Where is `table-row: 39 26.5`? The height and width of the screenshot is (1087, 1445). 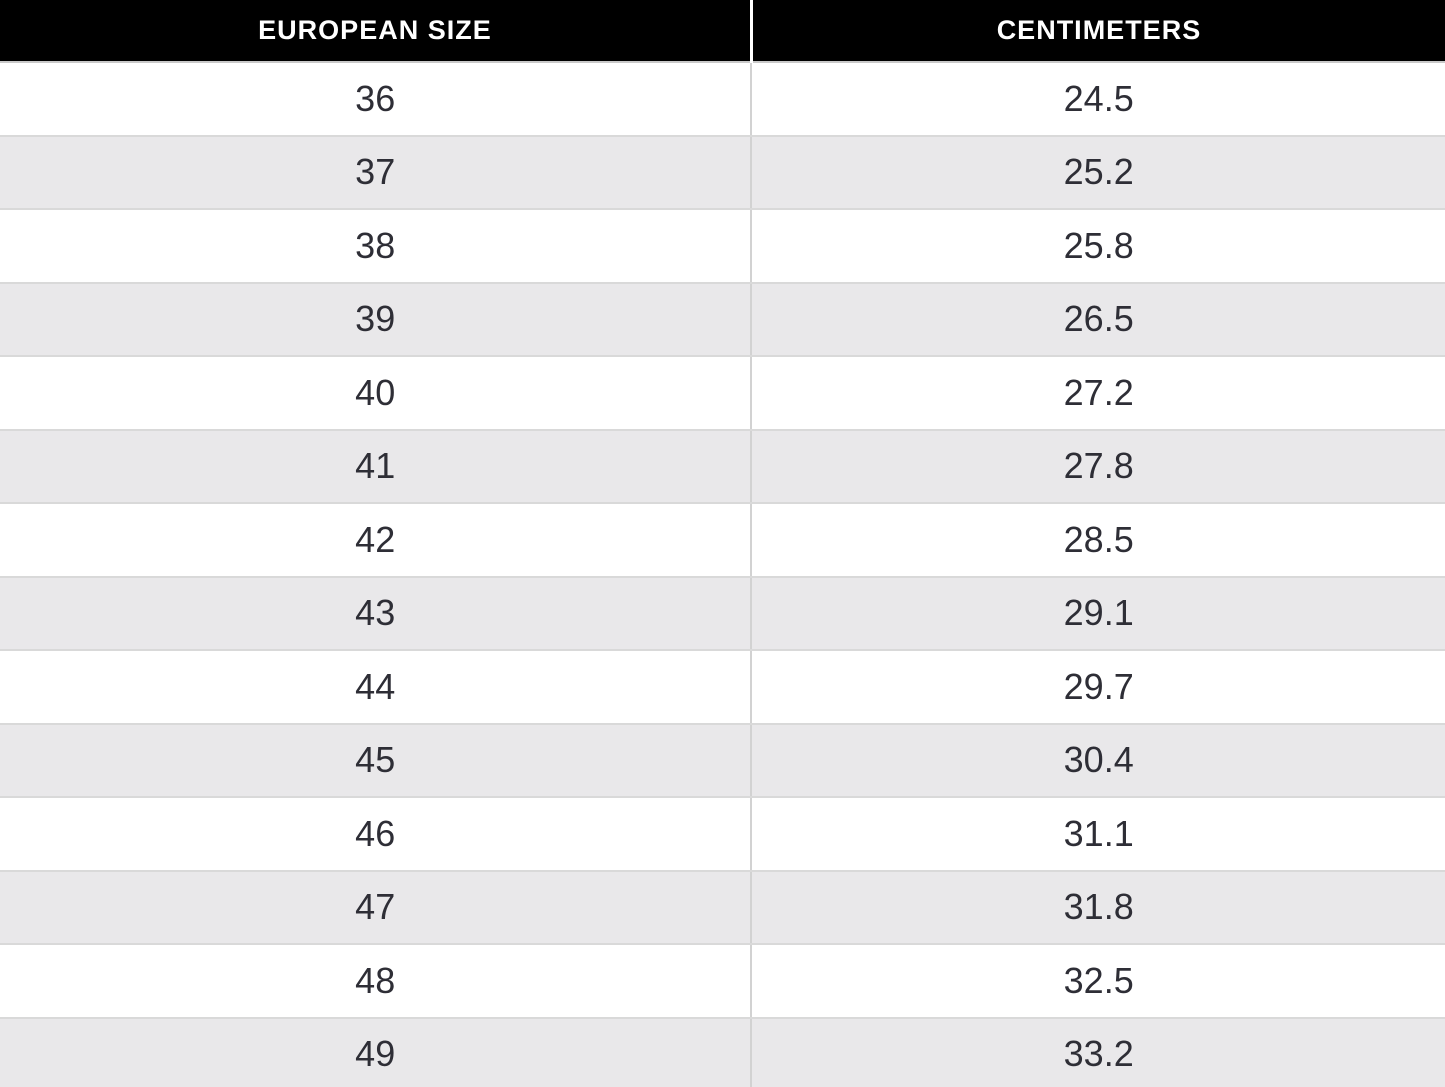 table-row: 39 26.5 is located at coordinates (722, 319).